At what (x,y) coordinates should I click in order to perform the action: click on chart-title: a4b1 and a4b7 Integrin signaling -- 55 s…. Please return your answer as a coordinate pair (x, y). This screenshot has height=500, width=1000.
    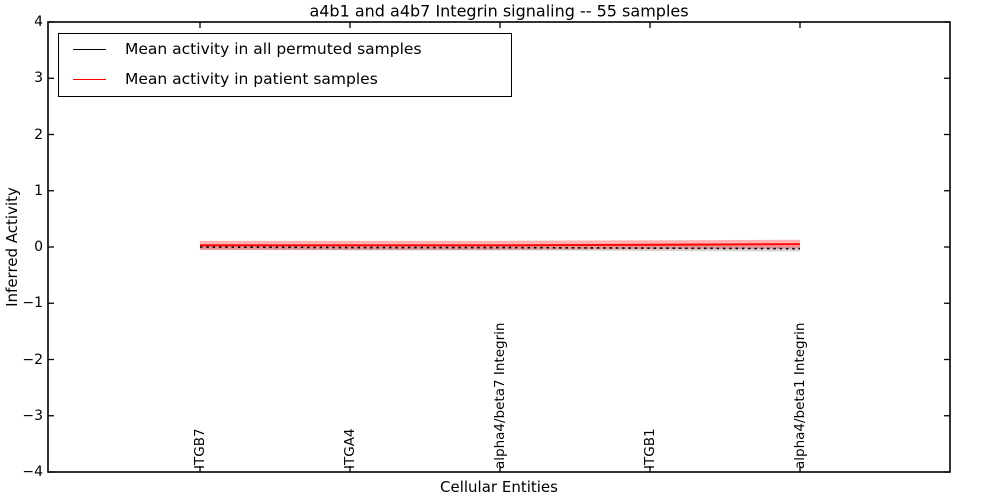
    Looking at the image, I should click on (499, 11).